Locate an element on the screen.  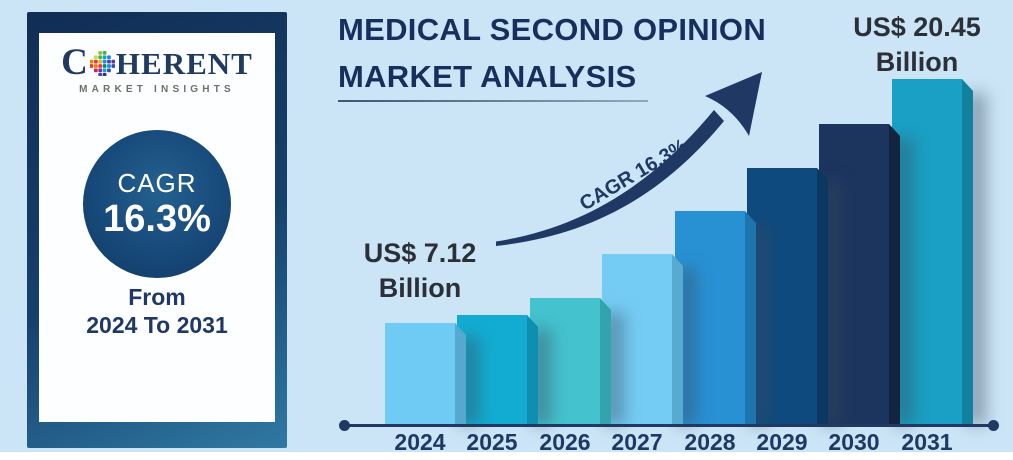
forecast-period-years: 2024 To 2031 is located at coordinates (157, 325).